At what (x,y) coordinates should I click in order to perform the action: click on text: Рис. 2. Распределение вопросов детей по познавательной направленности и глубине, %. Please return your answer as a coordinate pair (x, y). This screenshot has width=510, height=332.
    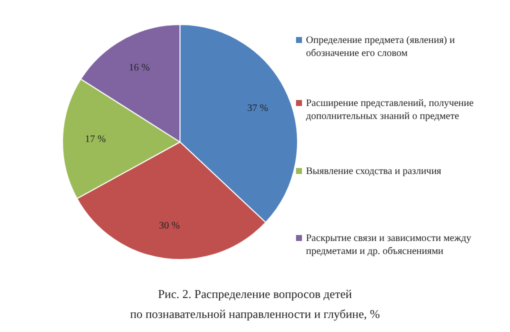
    Looking at the image, I should click on (255, 304).